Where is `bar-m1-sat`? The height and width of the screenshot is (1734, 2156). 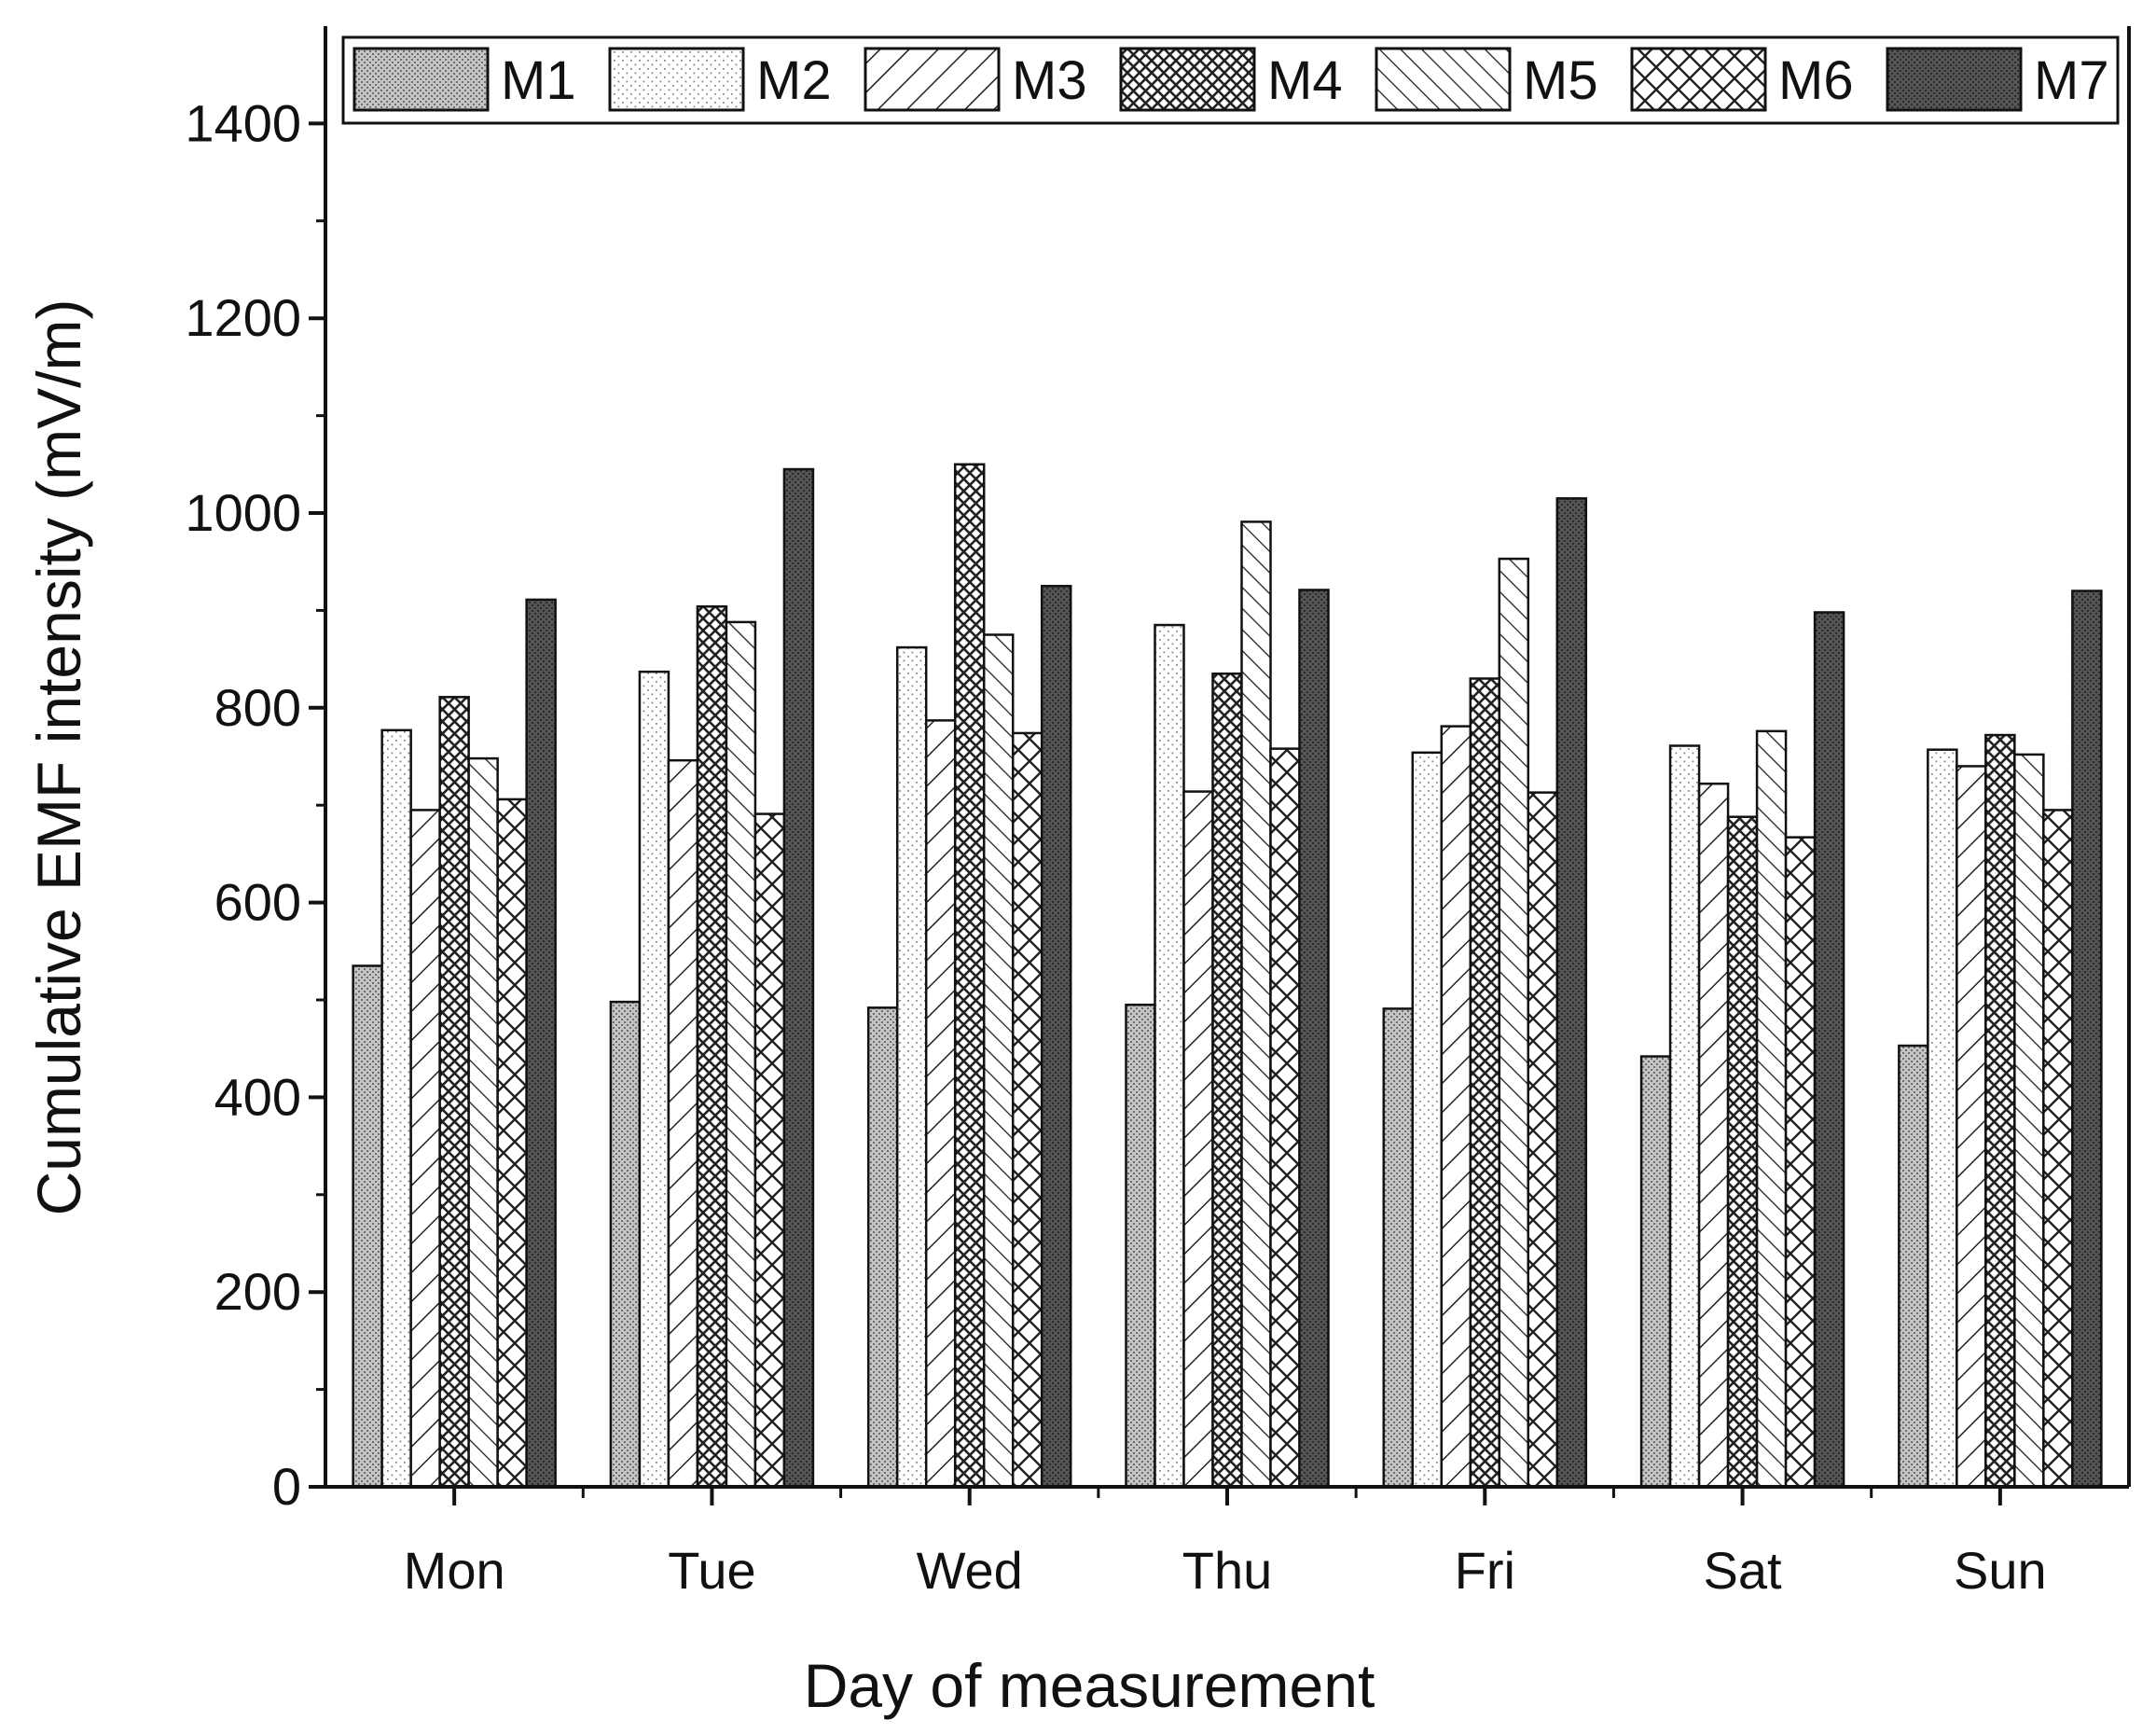
bar-m1-sat is located at coordinates (1655, 1272).